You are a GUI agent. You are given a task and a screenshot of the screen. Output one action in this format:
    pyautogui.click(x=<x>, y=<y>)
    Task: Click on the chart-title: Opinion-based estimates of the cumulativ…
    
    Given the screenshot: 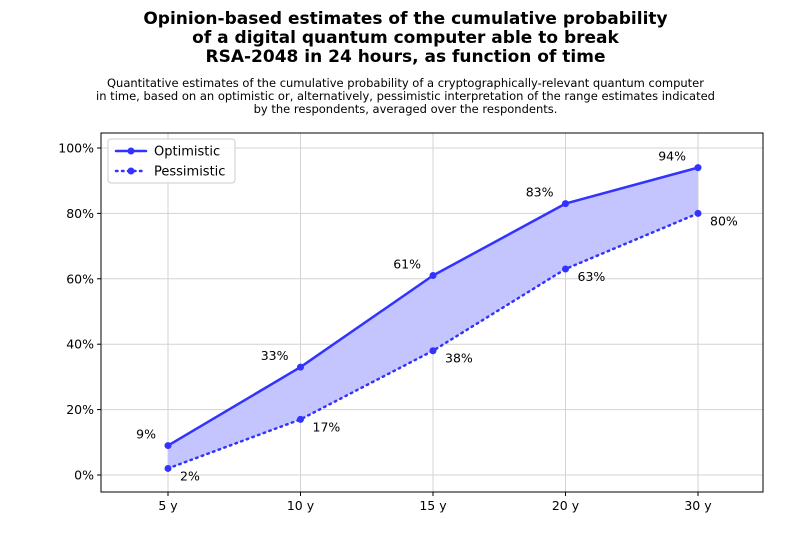 What is the action you would take?
    pyautogui.click(x=405, y=38)
    